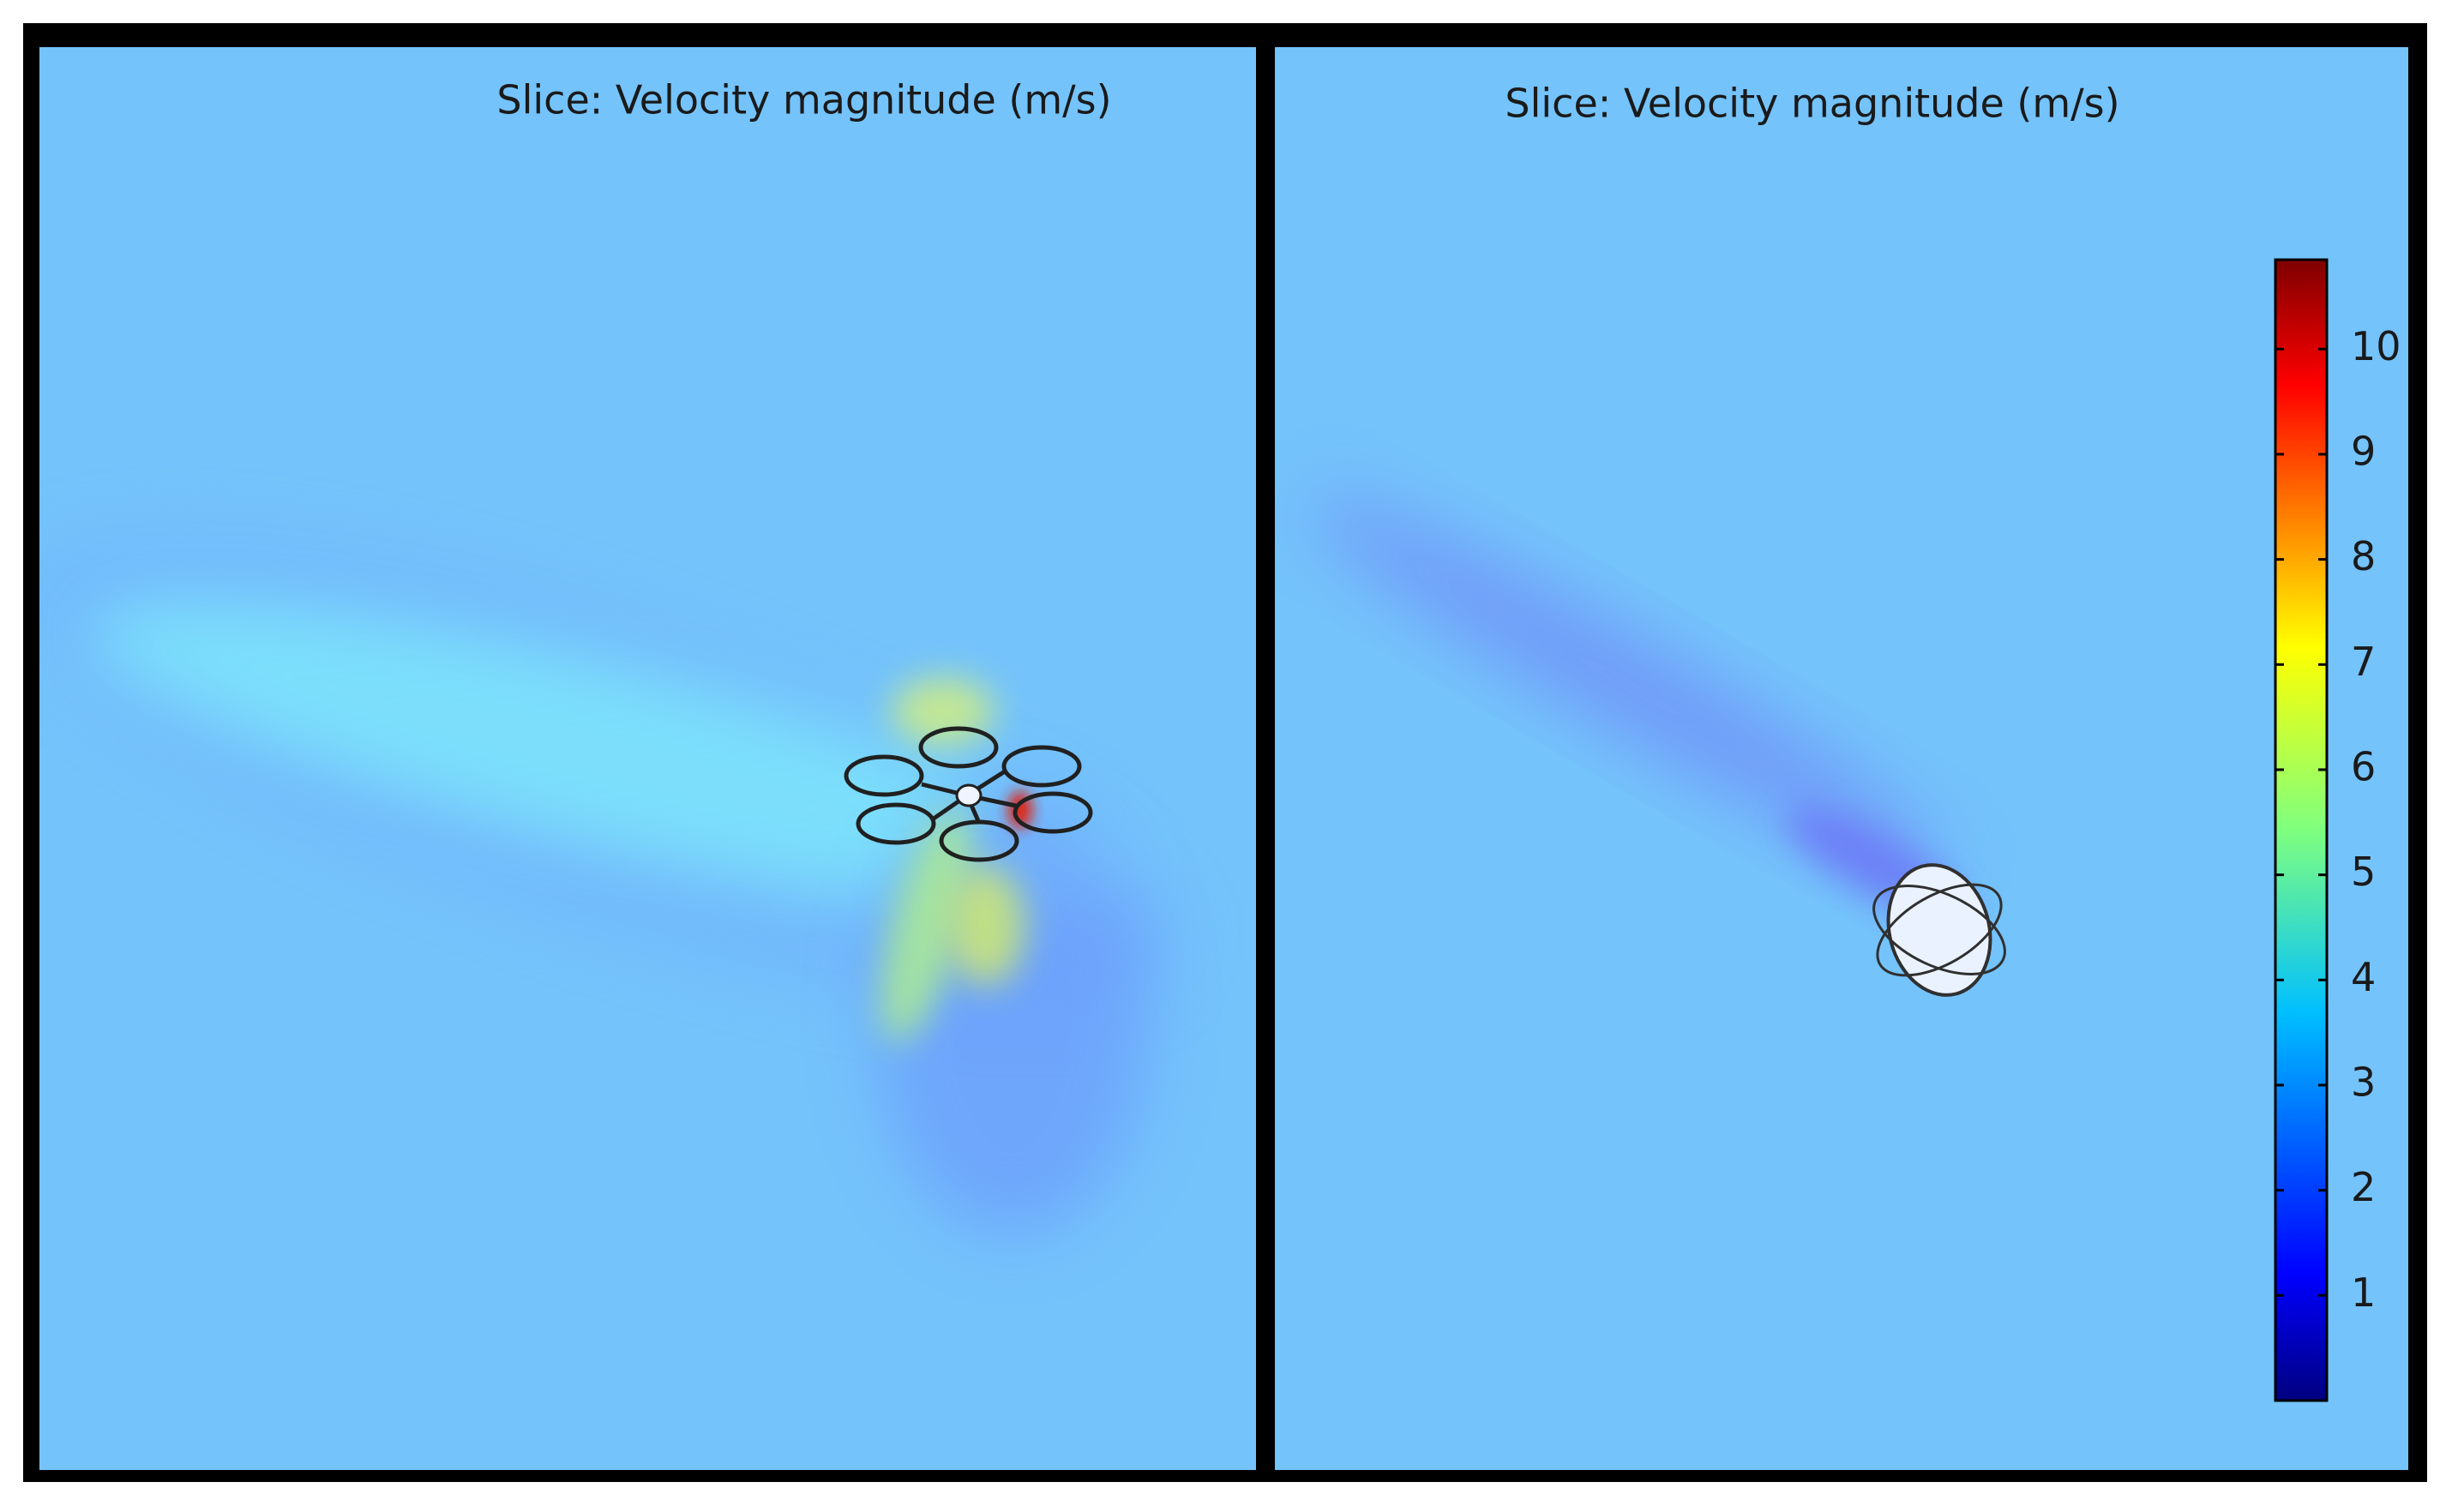 The height and width of the screenshot is (1512, 2452). I want to click on tick-label: 4, so click(2363, 977).